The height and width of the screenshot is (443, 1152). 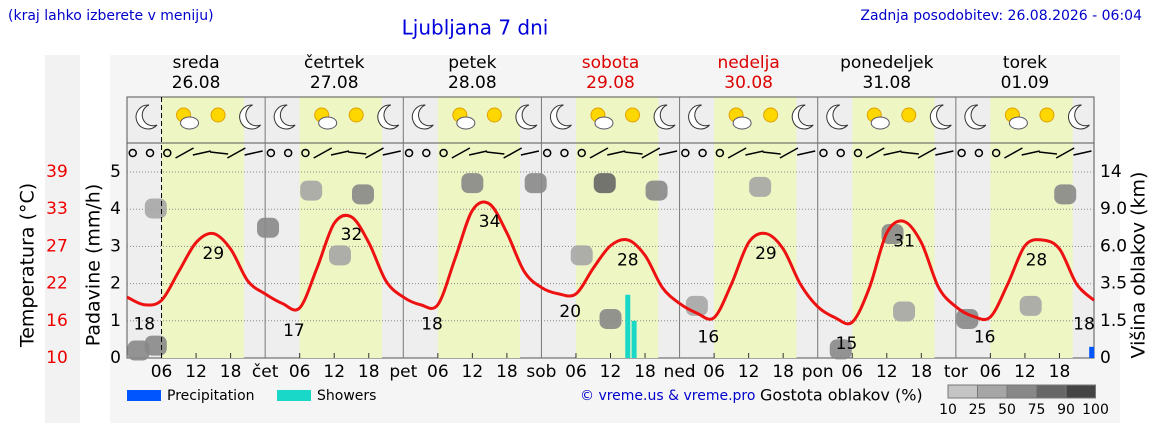 I want to click on day-date: 01.09, so click(x=1025, y=83).